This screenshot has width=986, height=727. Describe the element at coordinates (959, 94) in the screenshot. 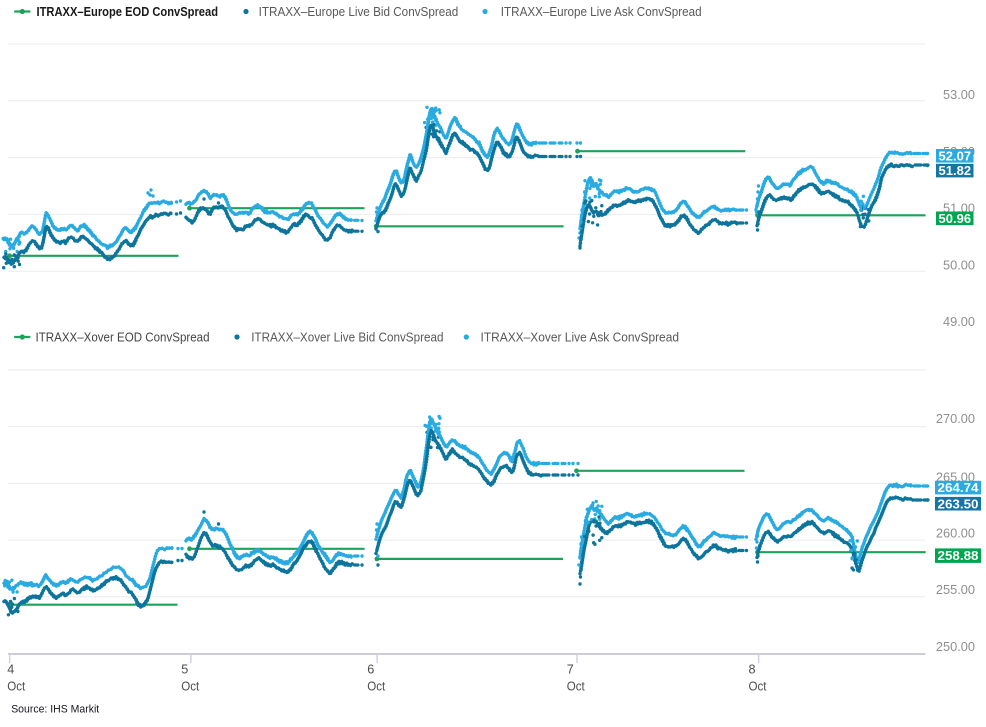

I see `svg-text: 53.00` at that location.